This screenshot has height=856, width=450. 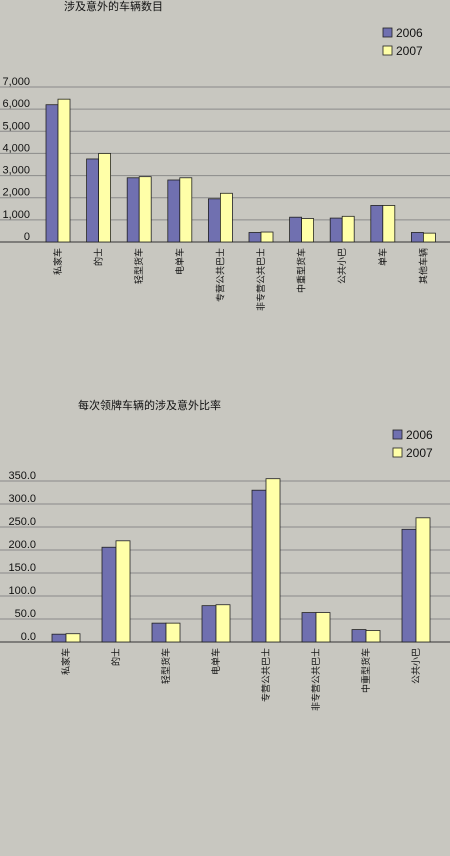 What do you see at coordinates (366, 670) in the screenshot?
I see `chart2-category-label: 中重型货车` at bounding box center [366, 670].